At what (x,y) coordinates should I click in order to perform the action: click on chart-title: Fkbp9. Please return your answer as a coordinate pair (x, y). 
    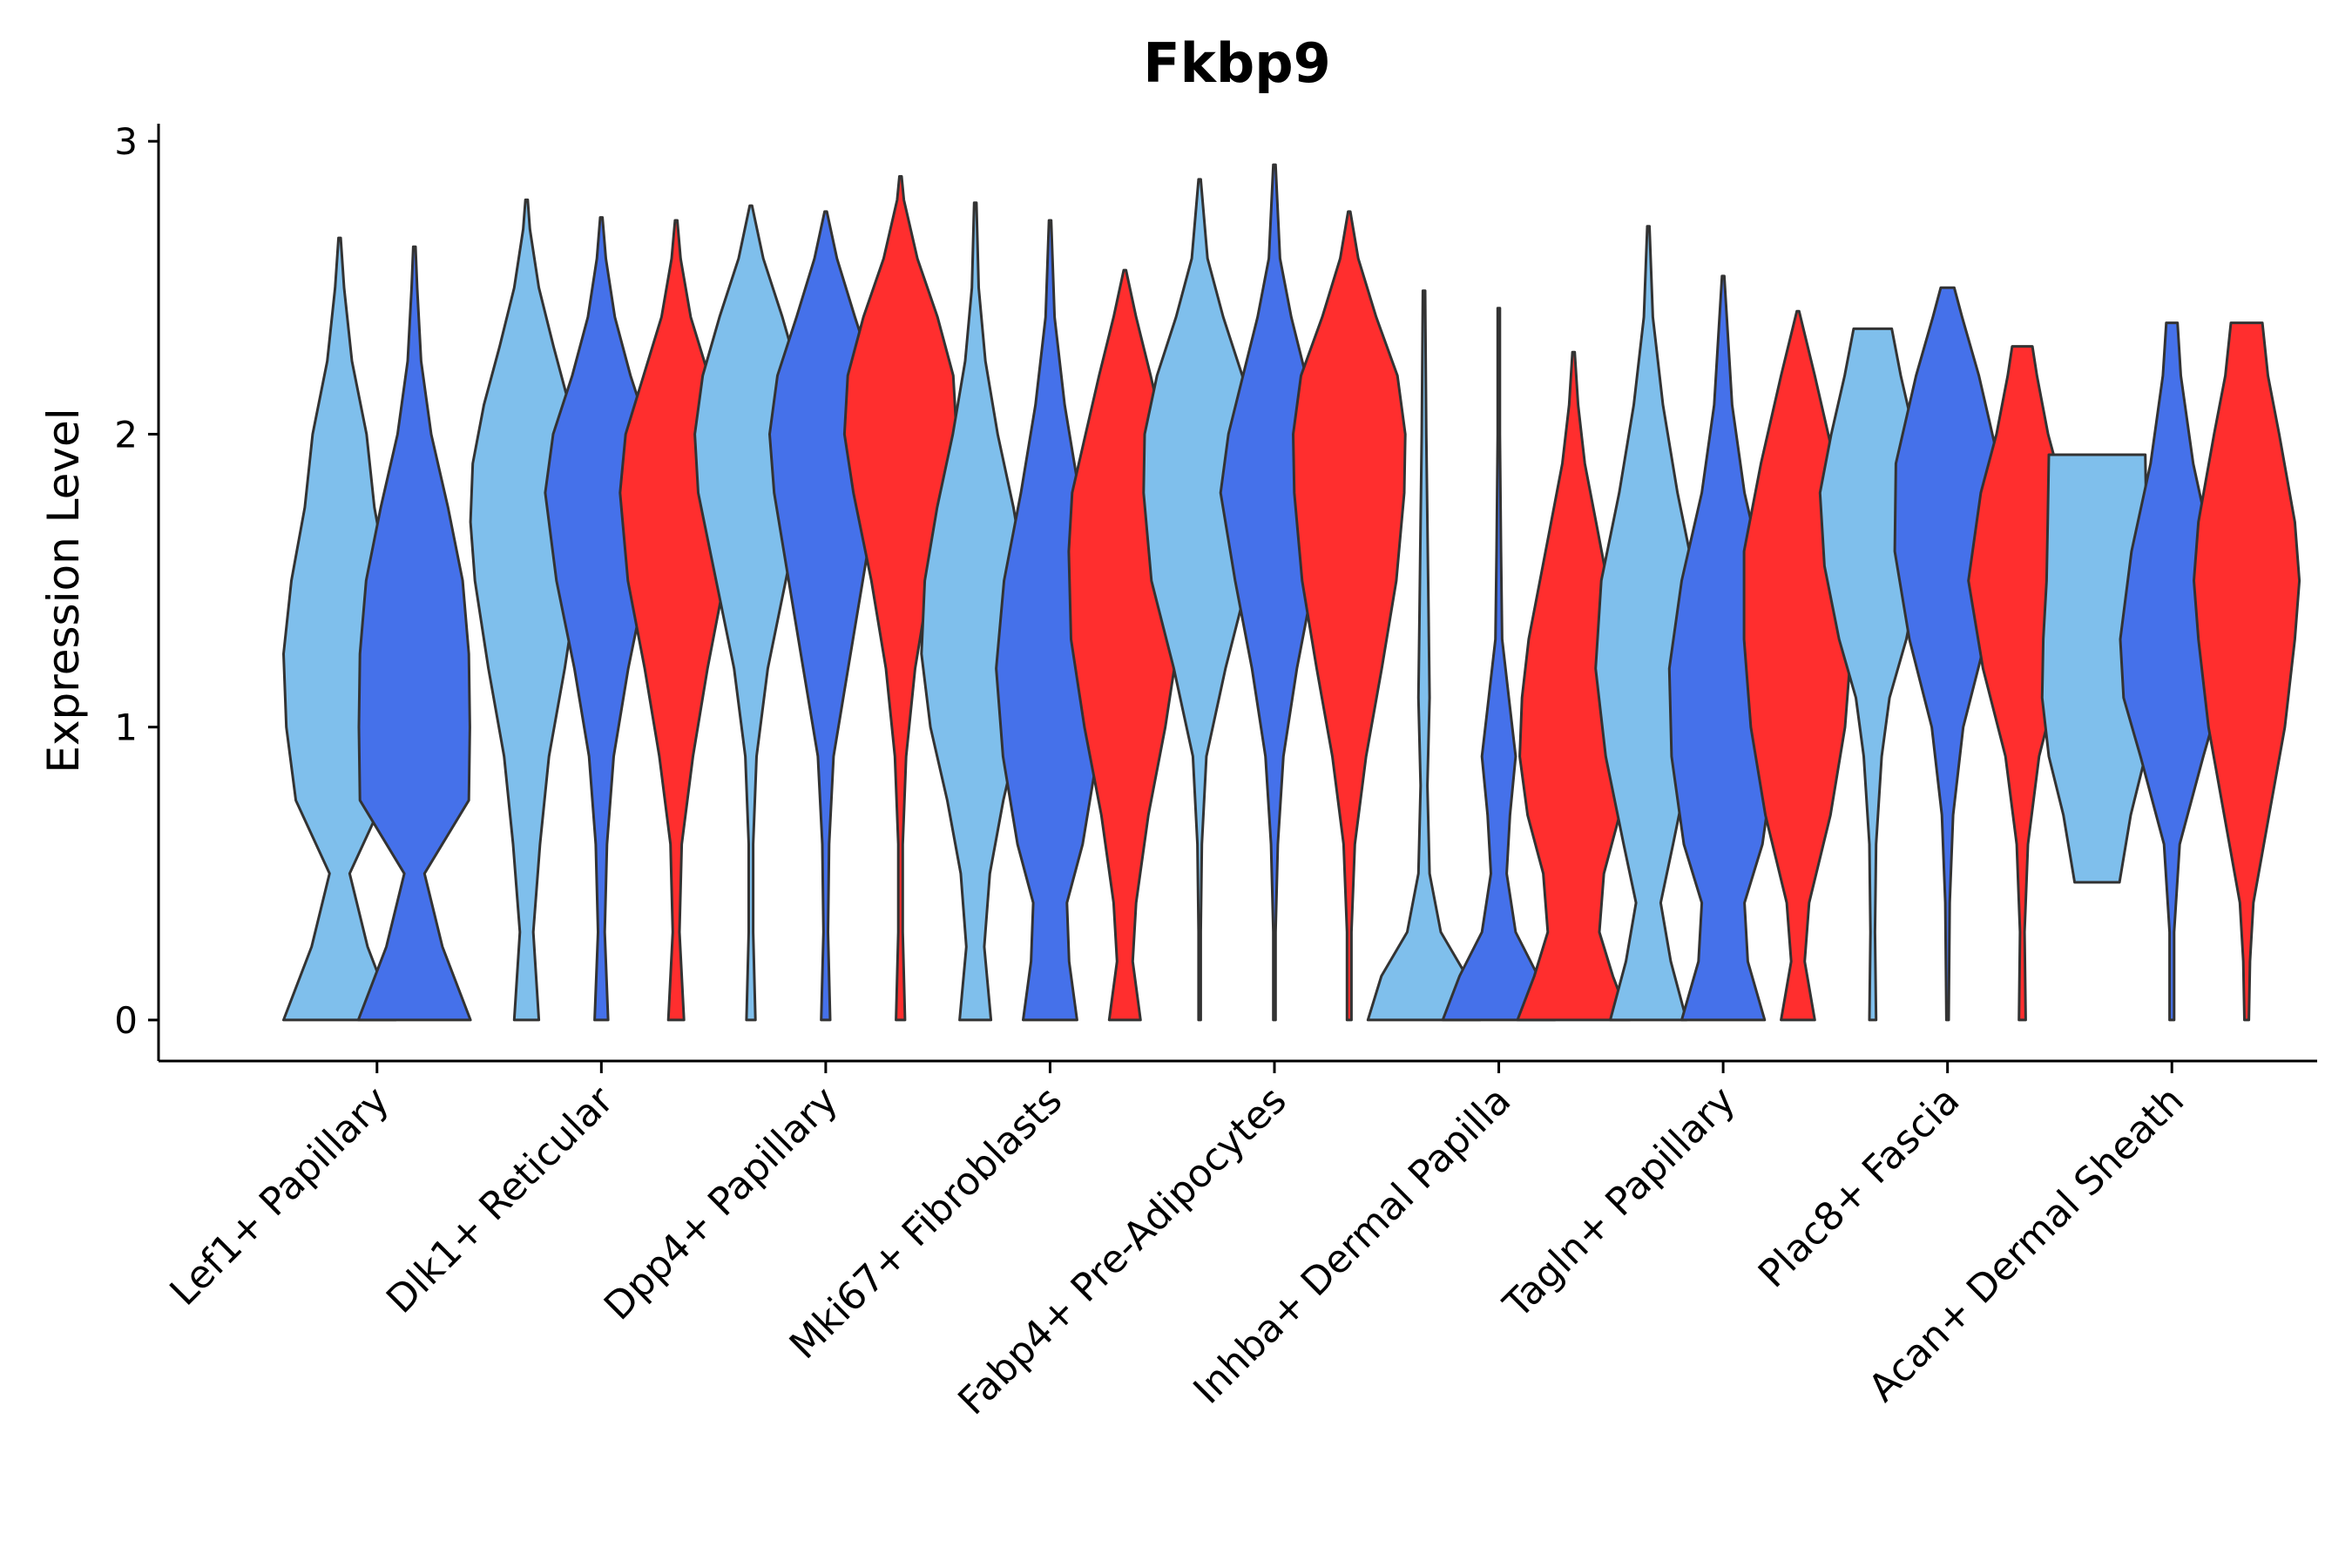
    Looking at the image, I should click on (1237, 63).